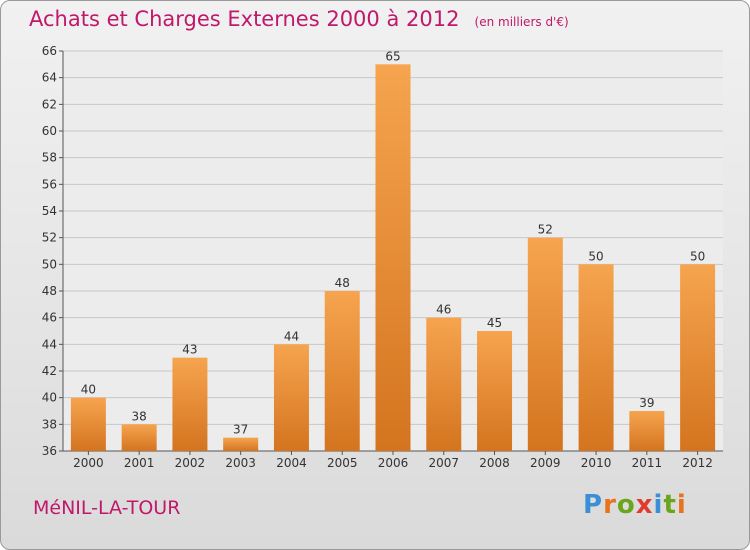 Image resolution: width=750 pixels, height=550 pixels. What do you see at coordinates (49, 104) in the screenshot?
I see `y-tick-label: 62` at bounding box center [49, 104].